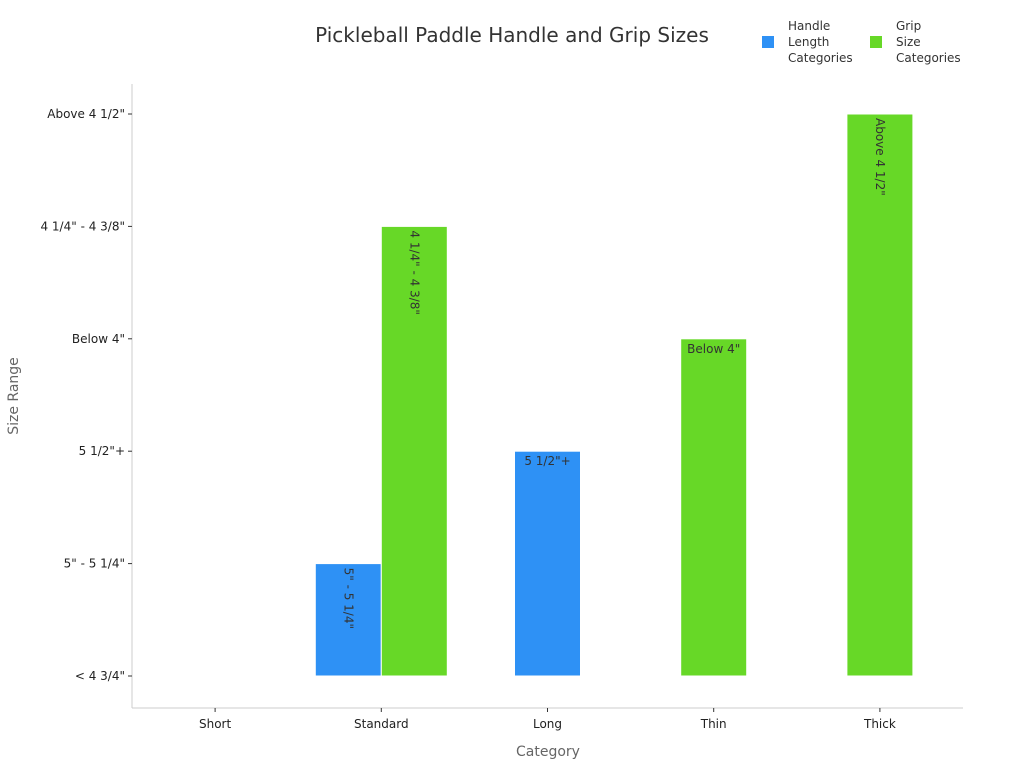  I want to click on bar-handle-length-categories-standard, so click(348, 620).